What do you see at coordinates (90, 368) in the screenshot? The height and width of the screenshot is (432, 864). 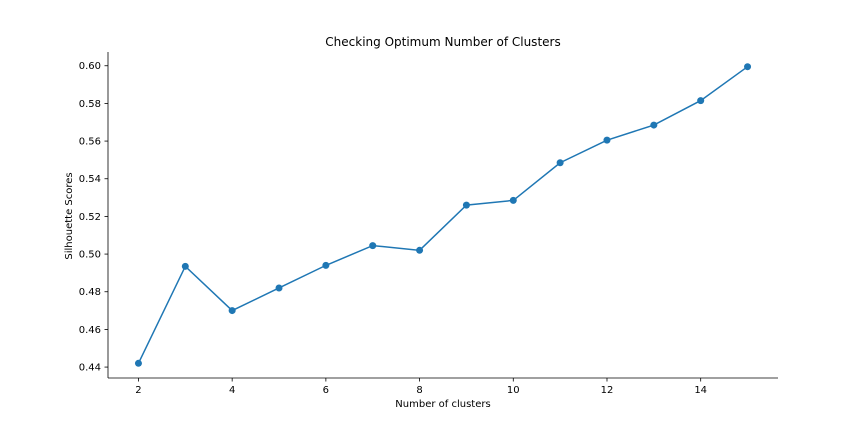 I see `y-tick-label: 0.44` at bounding box center [90, 368].